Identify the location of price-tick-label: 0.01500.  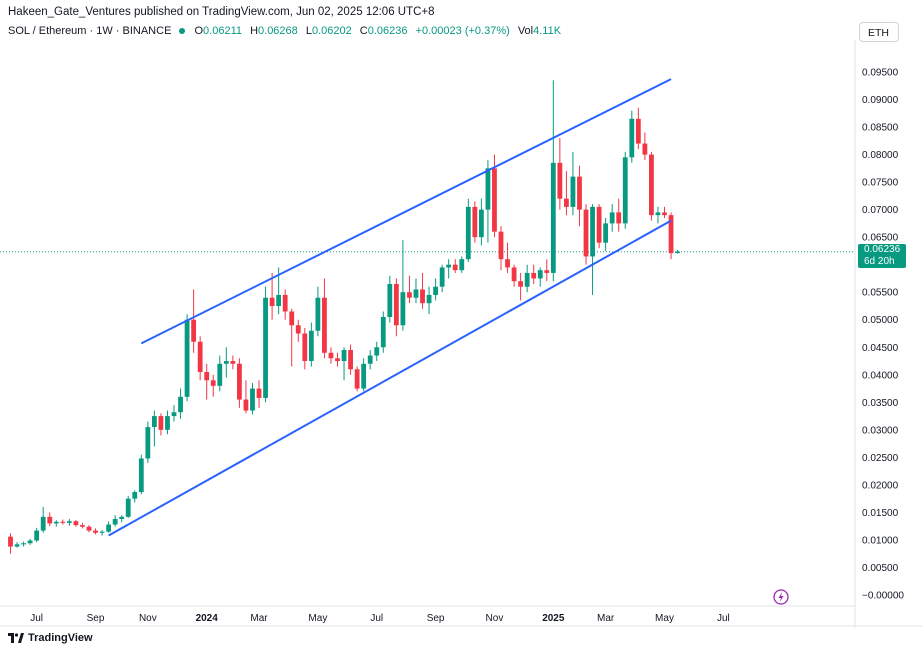
(880, 513).